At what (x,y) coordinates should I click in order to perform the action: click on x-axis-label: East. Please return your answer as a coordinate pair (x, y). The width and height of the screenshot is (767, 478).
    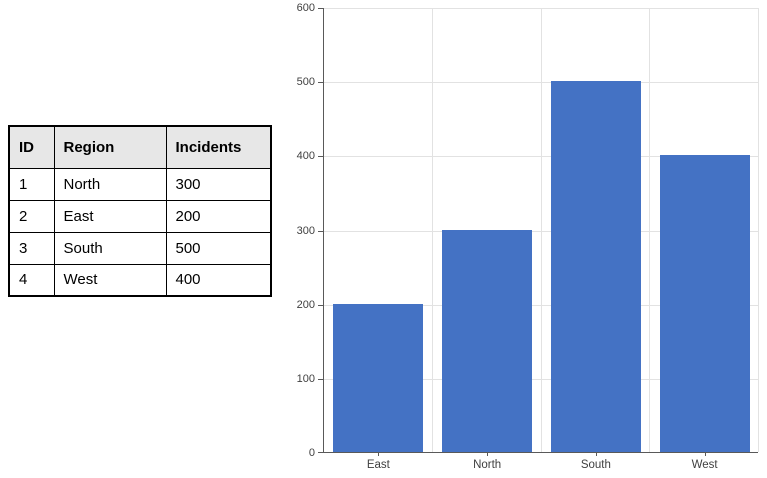
    Looking at the image, I should click on (378, 465).